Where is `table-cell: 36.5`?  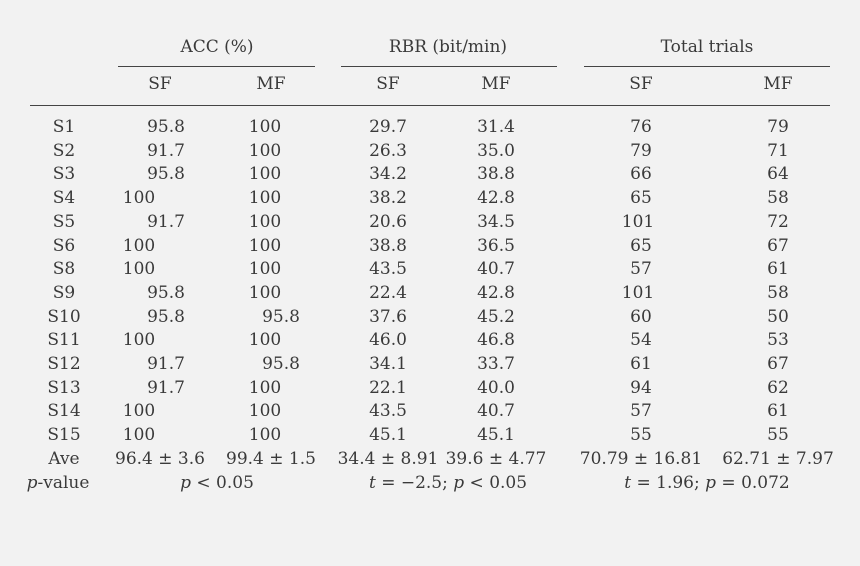
table-cell: 36.5 is located at coordinates (496, 245).